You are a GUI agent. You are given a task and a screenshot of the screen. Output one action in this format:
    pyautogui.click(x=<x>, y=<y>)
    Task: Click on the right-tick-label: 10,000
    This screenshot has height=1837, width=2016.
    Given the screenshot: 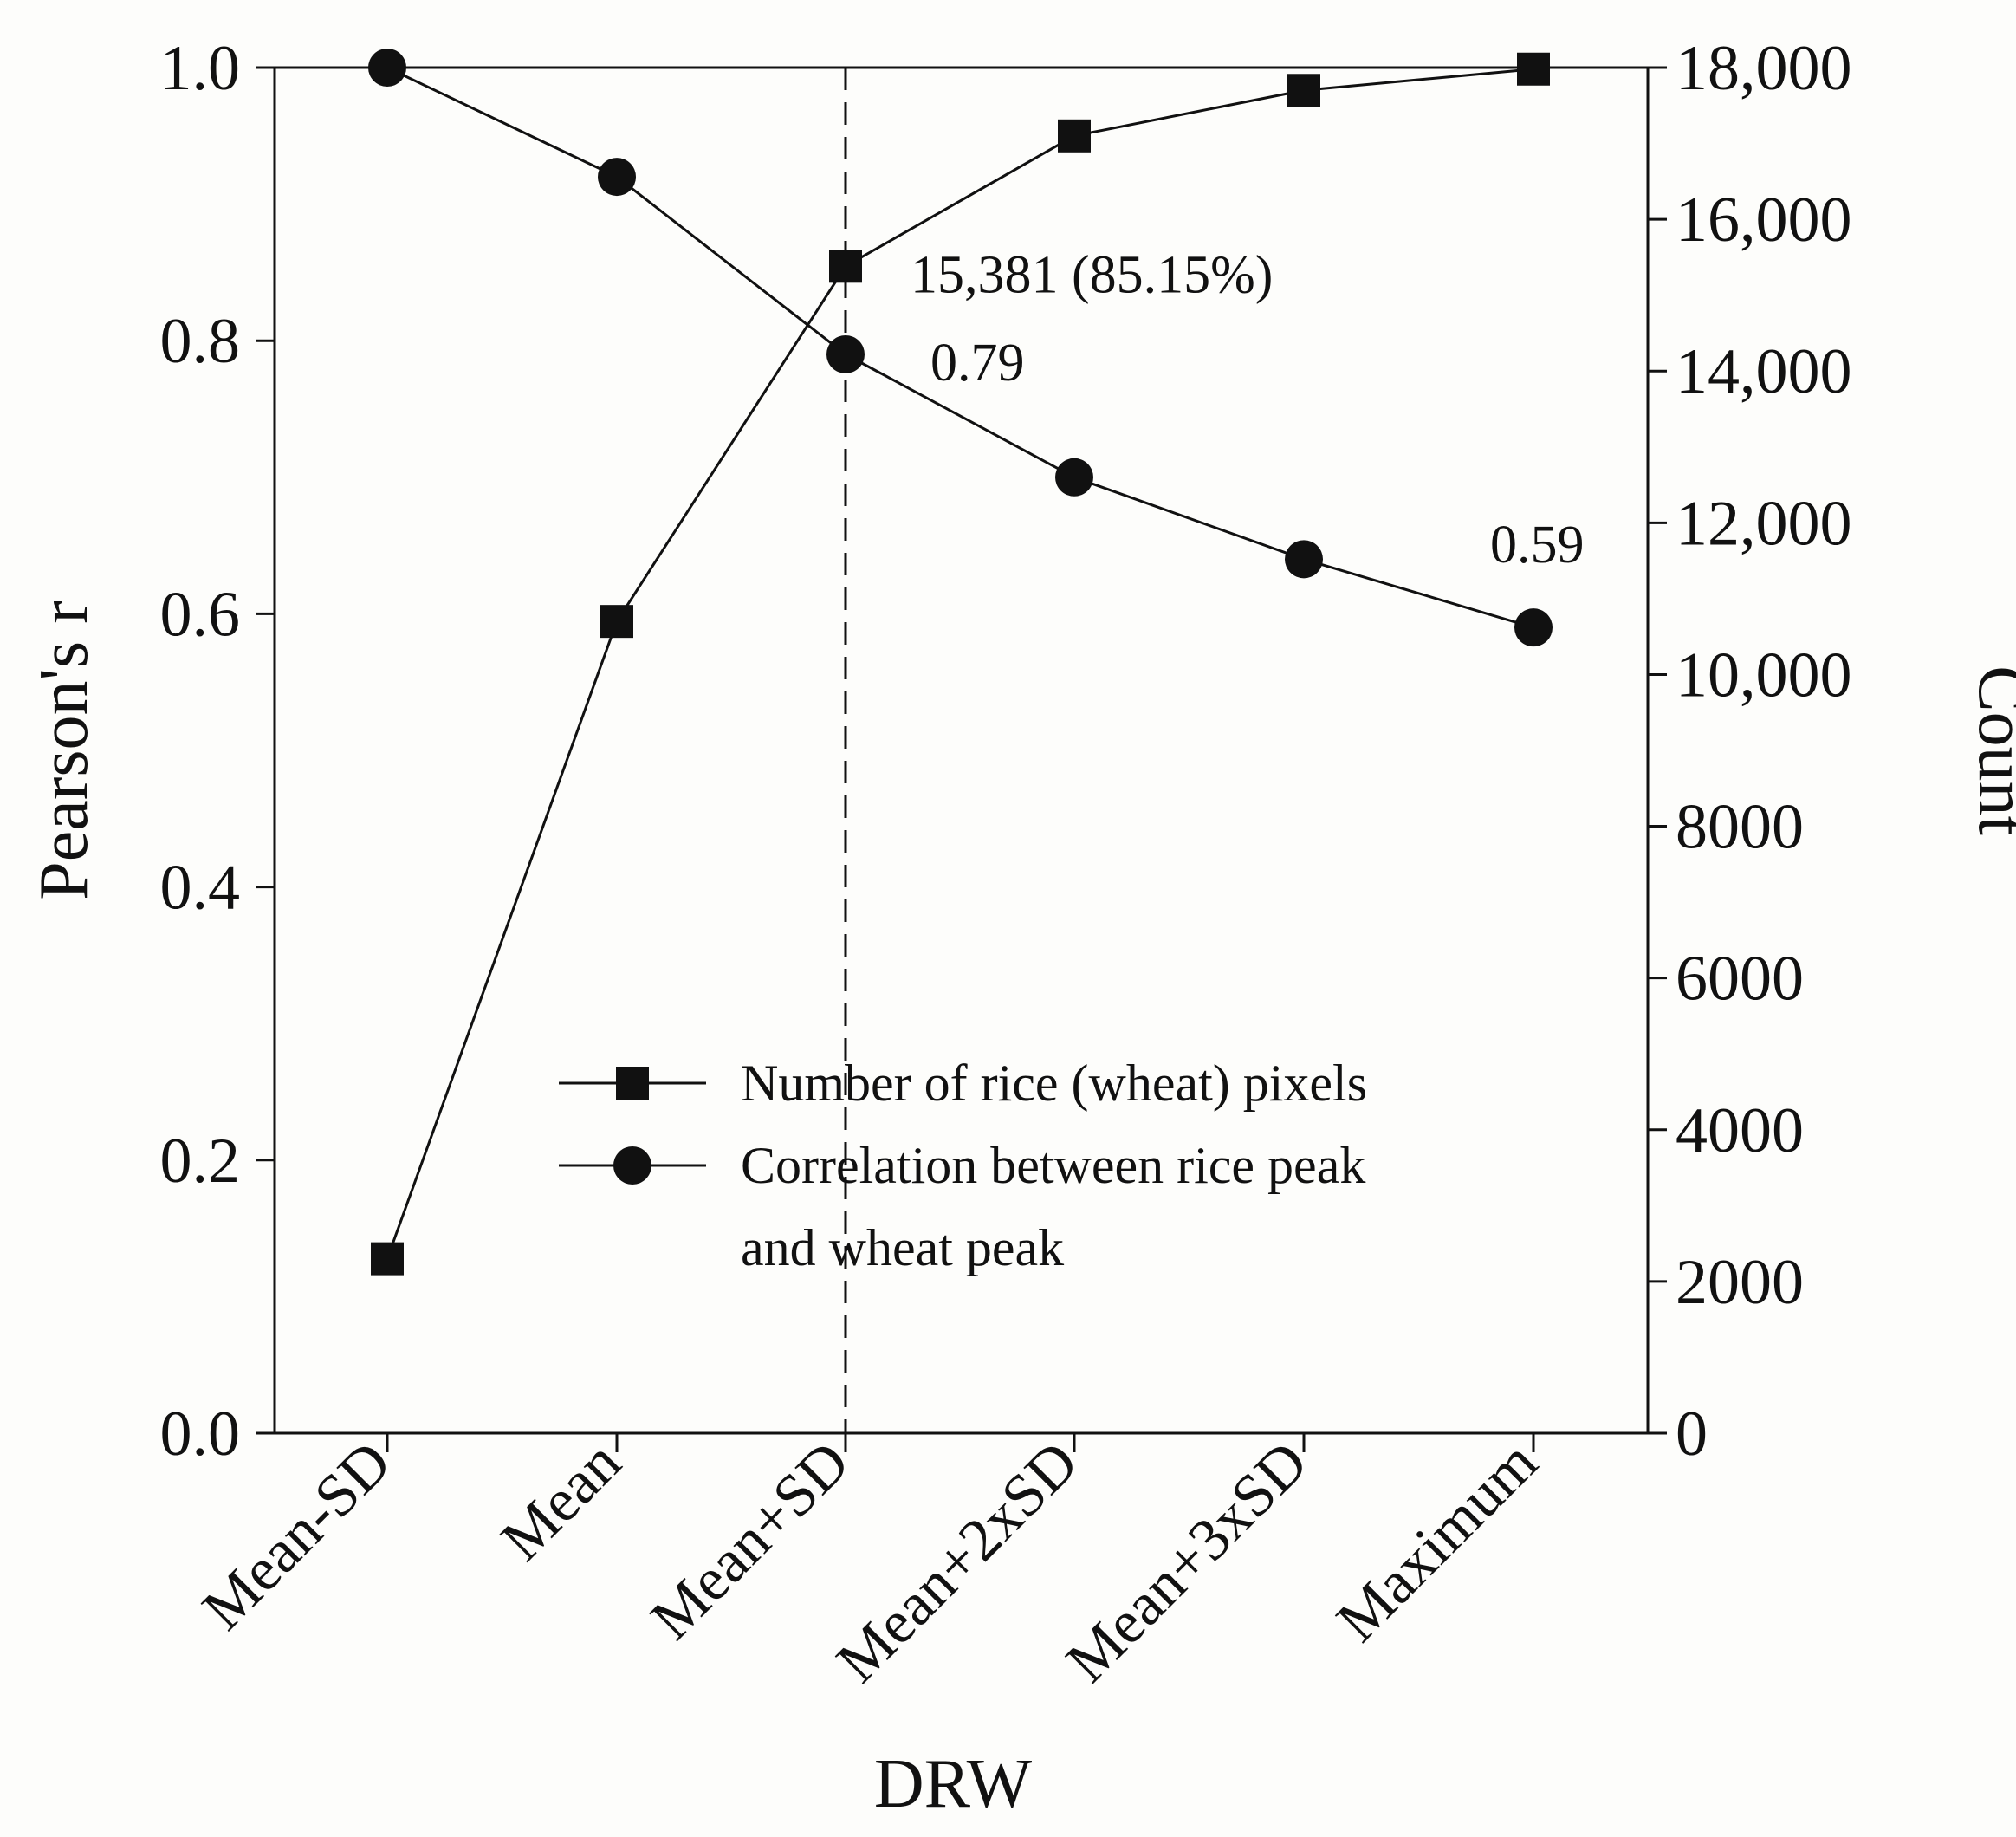 What is the action you would take?
    pyautogui.click(x=1764, y=675)
    